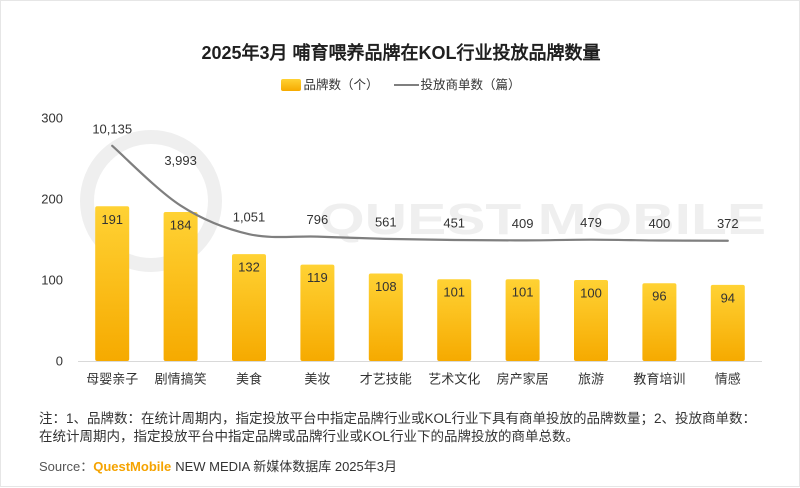 This screenshot has width=800, height=488. I want to click on y-tick-label: 200, so click(52, 199).